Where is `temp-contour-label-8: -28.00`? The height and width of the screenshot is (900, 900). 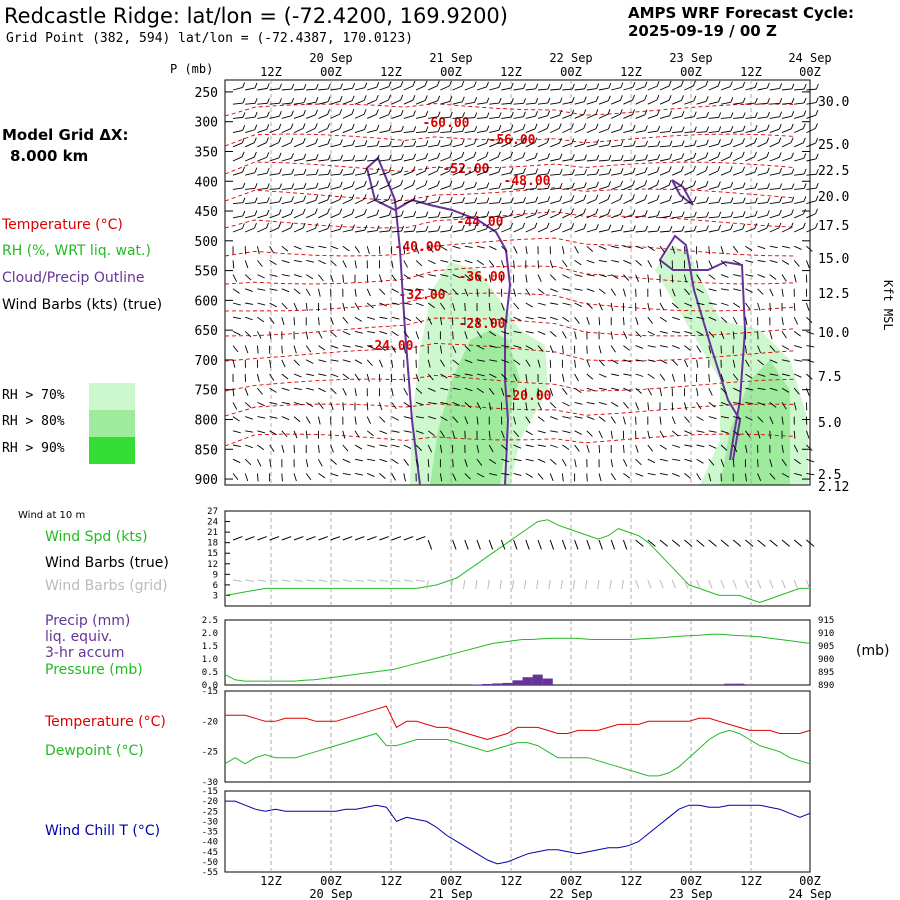 temp-contour-label-8: -28.00 is located at coordinates (482, 324).